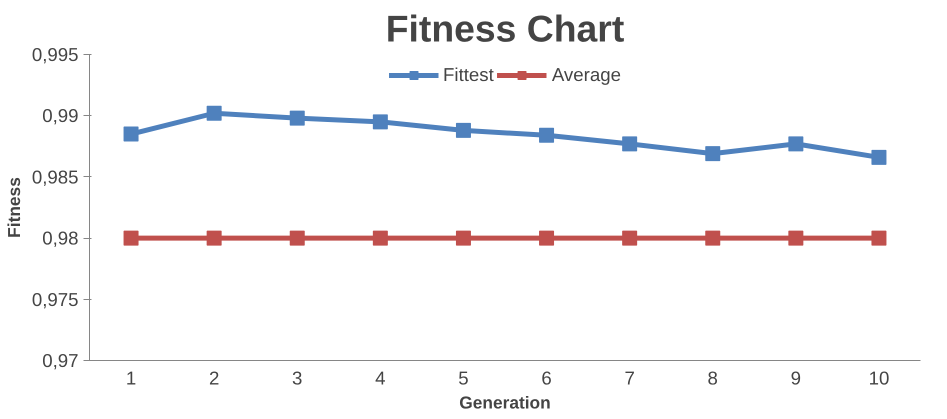 Image resolution: width=947 pixels, height=419 pixels. What do you see at coordinates (55, 54) in the screenshot?
I see `y-tick-label: 0,995` at bounding box center [55, 54].